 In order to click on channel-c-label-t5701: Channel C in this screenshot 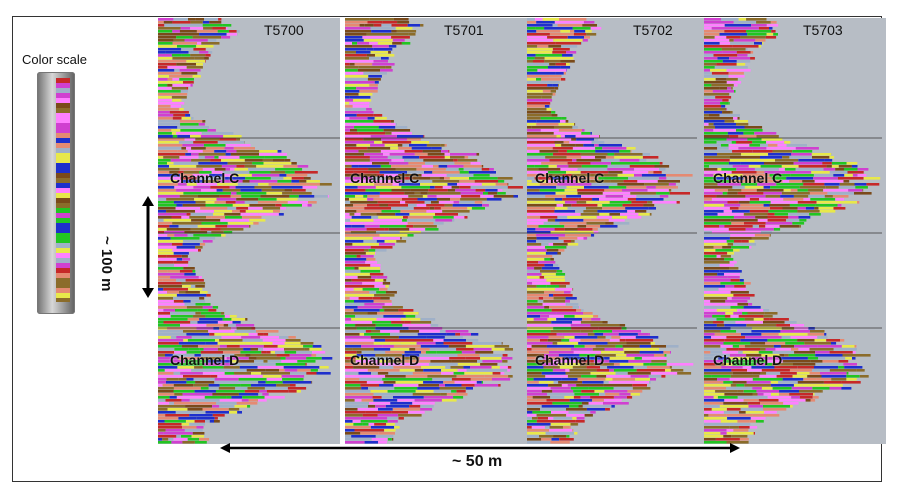, I will do `click(385, 178)`.